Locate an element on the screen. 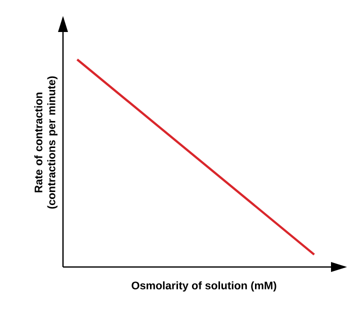 The width and height of the screenshot is (356, 331). x-axis-title: Osmolarity of solution (mM) is located at coordinates (204, 286).